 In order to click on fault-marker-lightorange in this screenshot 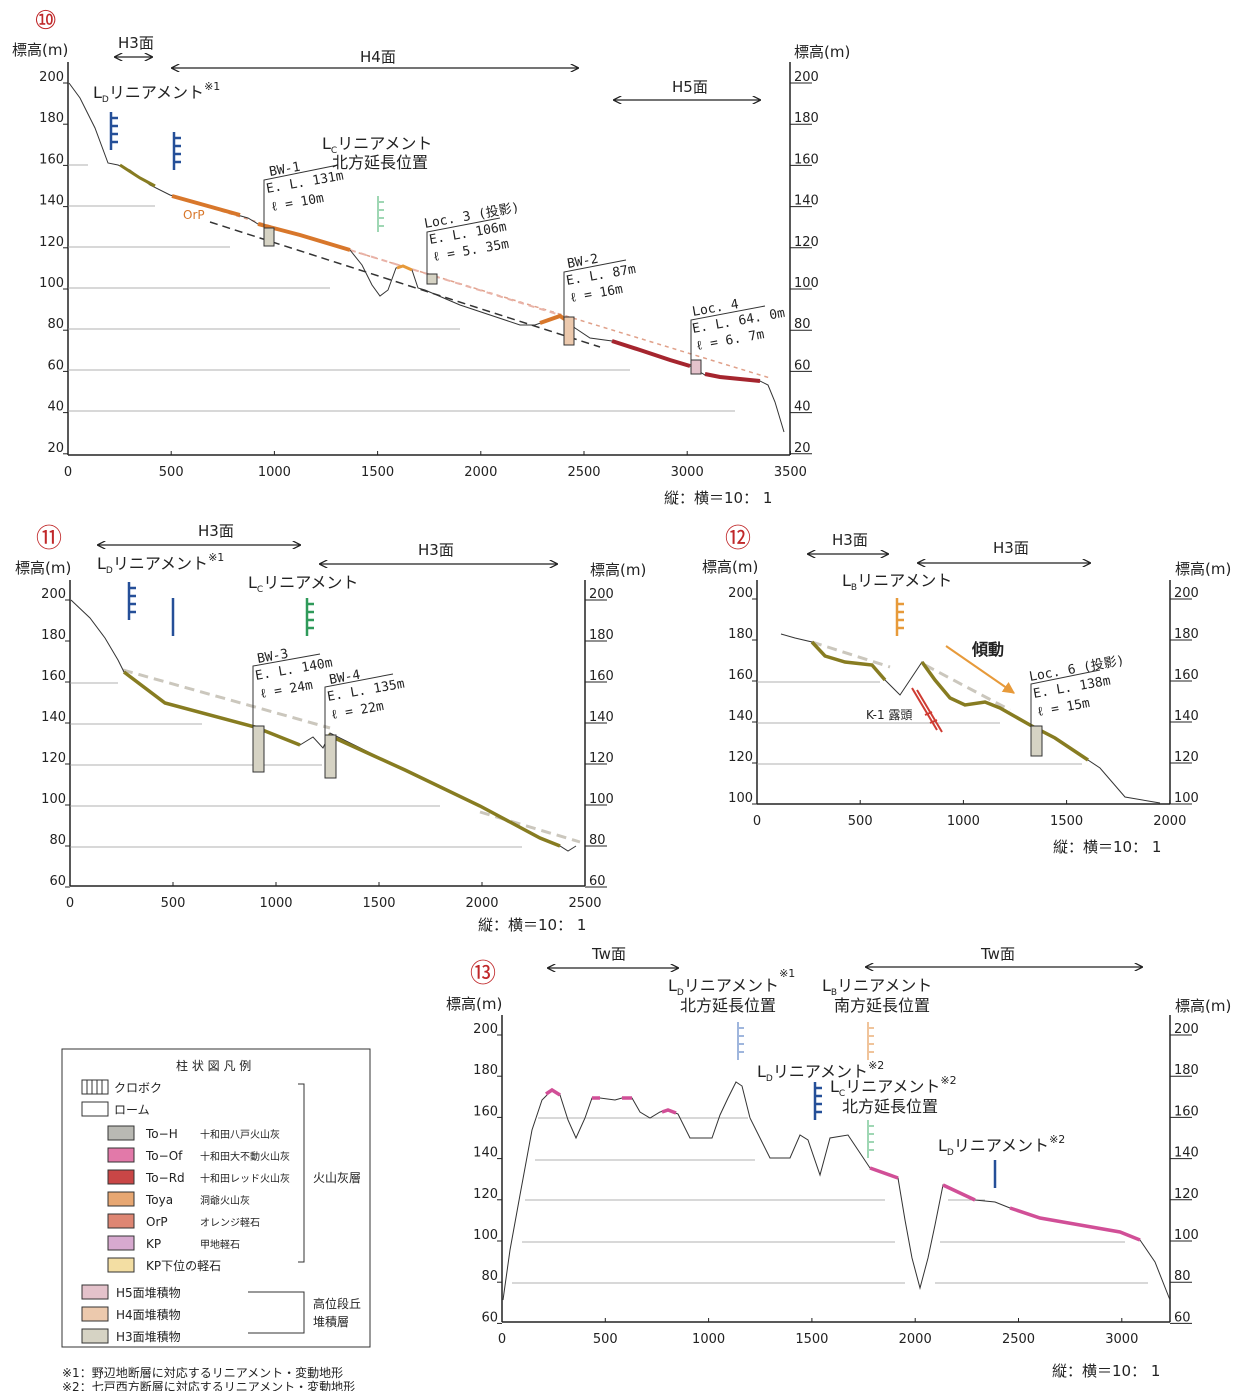, I will do `click(870, 1041)`.